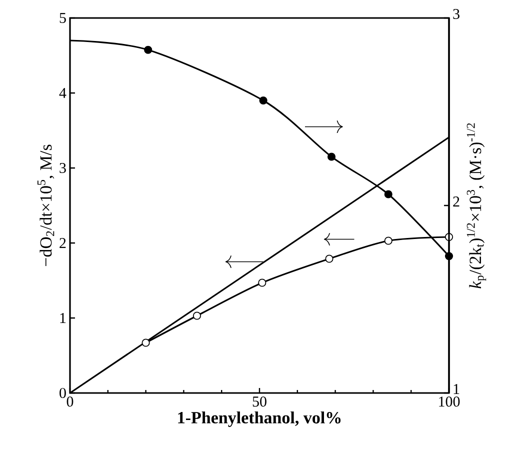 The width and height of the screenshot is (506, 450). Describe the element at coordinates (457, 389) in the screenshot. I see `y2-tick-label: 1` at that location.